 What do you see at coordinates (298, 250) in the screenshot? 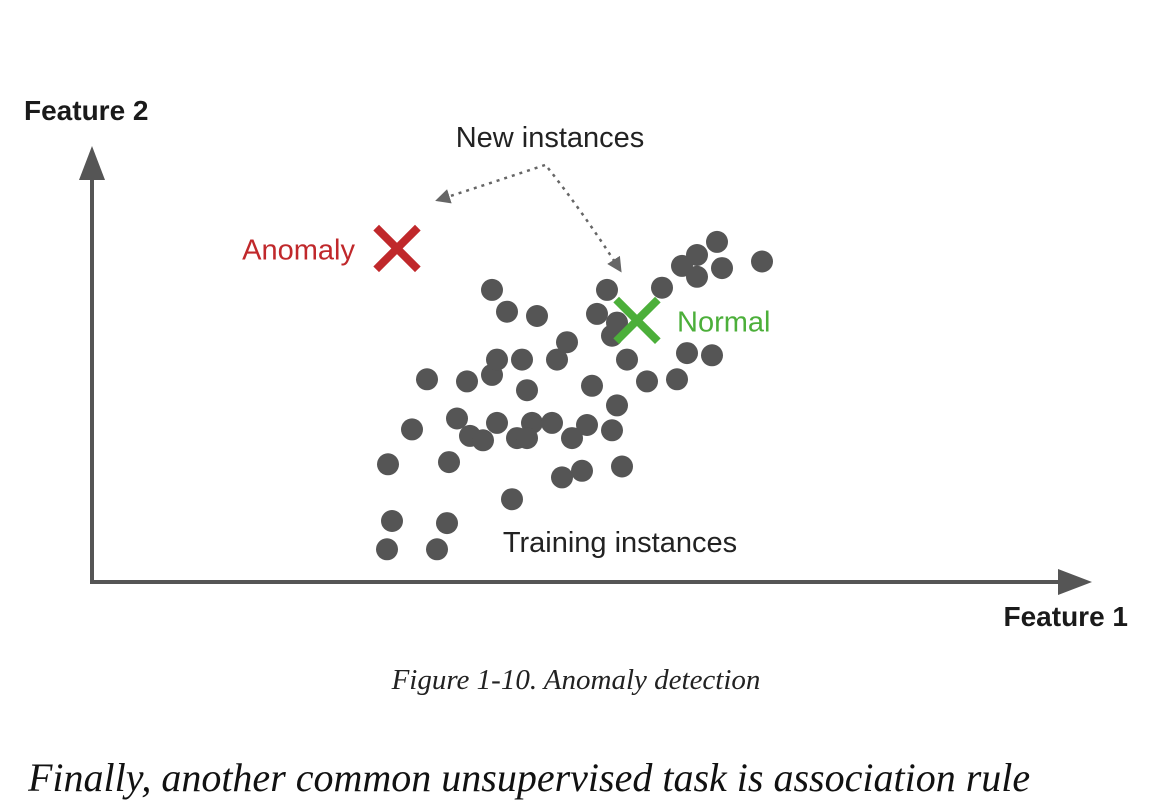
I see `anomaly-label: Anomaly` at bounding box center [298, 250].